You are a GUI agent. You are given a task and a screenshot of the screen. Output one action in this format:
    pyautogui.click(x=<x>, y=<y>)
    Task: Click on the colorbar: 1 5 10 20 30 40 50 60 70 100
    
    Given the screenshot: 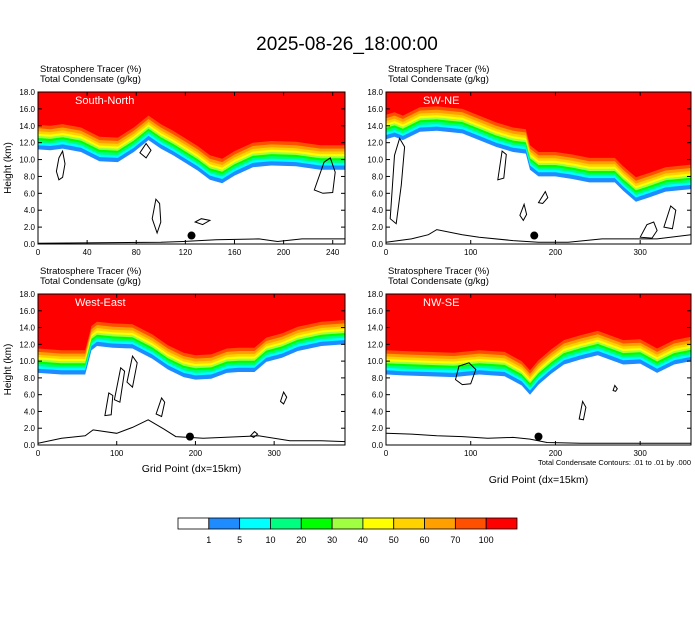 What is the action you would take?
    pyautogui.click(x=347, y=531)
    